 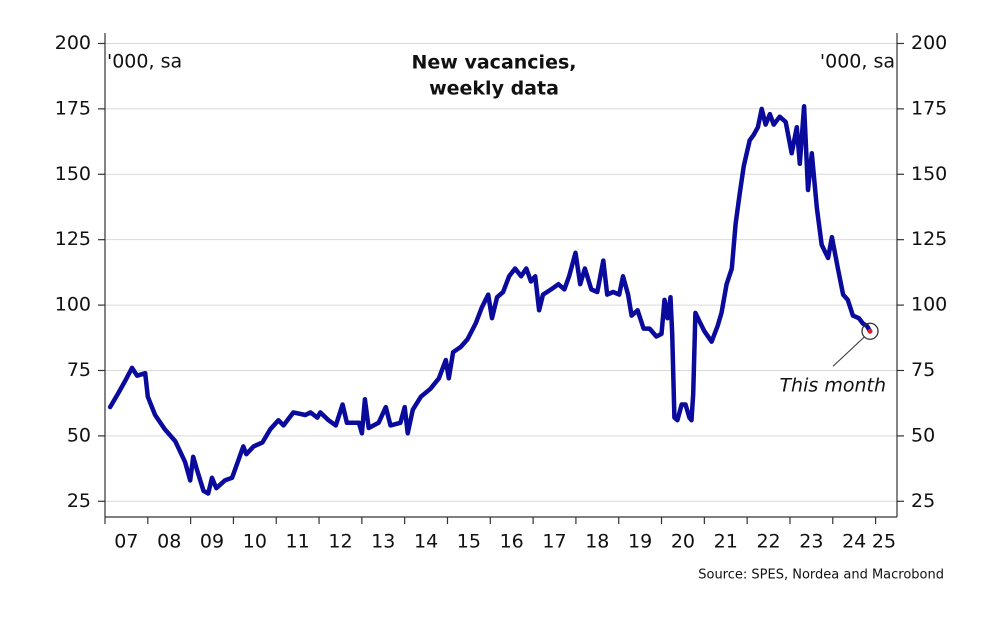 I want to click on x-tick-label: 12, so click(x=340, y=542).